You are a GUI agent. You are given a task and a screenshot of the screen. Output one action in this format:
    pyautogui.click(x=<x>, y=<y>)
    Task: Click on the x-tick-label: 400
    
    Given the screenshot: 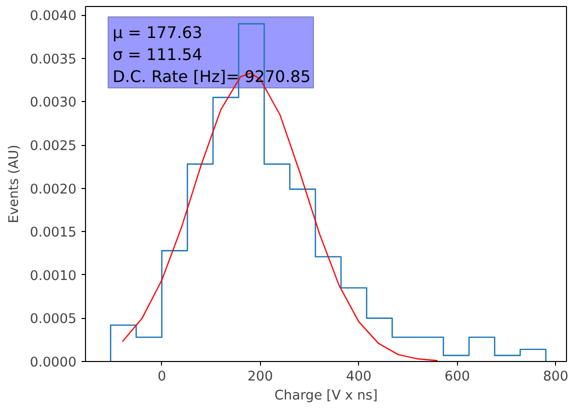 What is the action you would take?
    pyautogui.click(x=359, y=377)
    